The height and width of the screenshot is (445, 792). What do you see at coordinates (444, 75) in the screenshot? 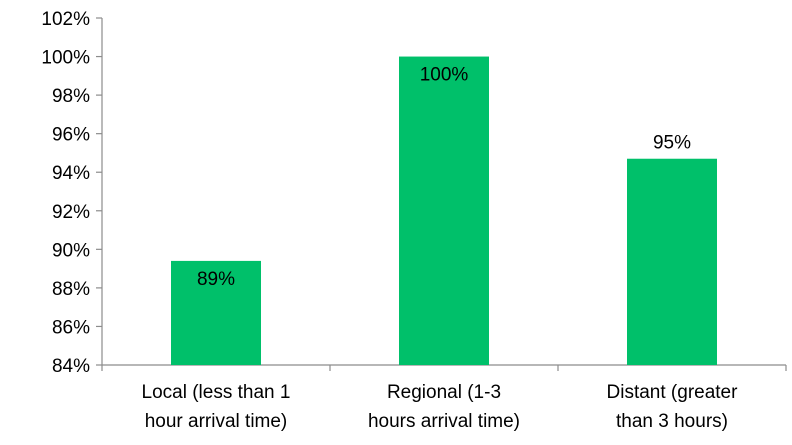
I see `data-label: 100%` at bounding box center [444, 75].